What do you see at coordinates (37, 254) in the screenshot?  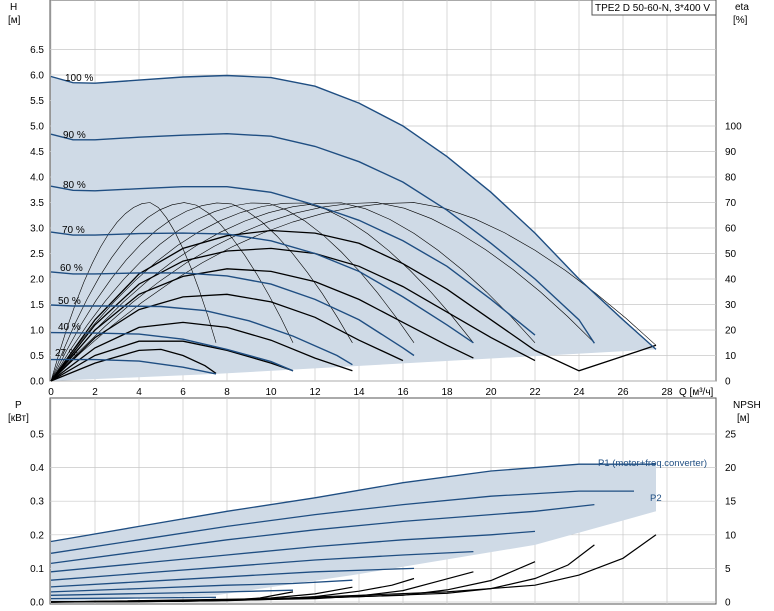 I see `h-tick-label: 2.5` at bounding box center [37, 254].